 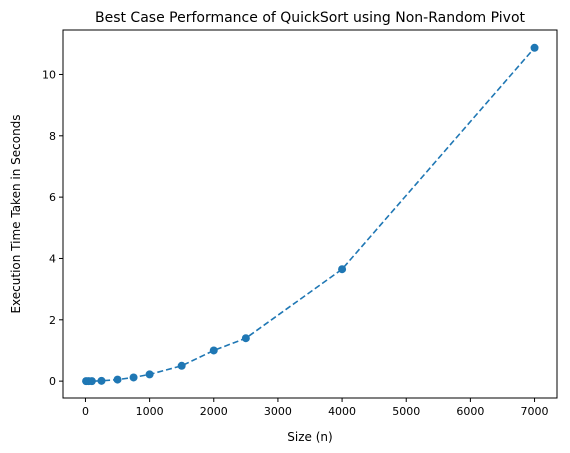 I want to click on y-tick-label: 2, so click(x=52, y=320).